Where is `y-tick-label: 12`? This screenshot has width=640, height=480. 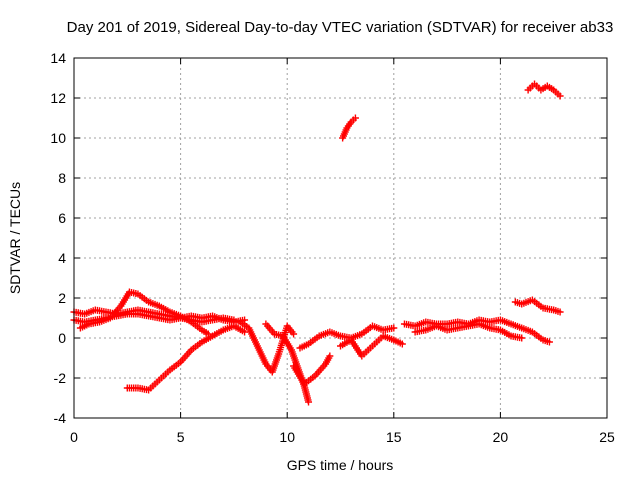 y-tick-label: 12 is located at coordinates (58, 98).